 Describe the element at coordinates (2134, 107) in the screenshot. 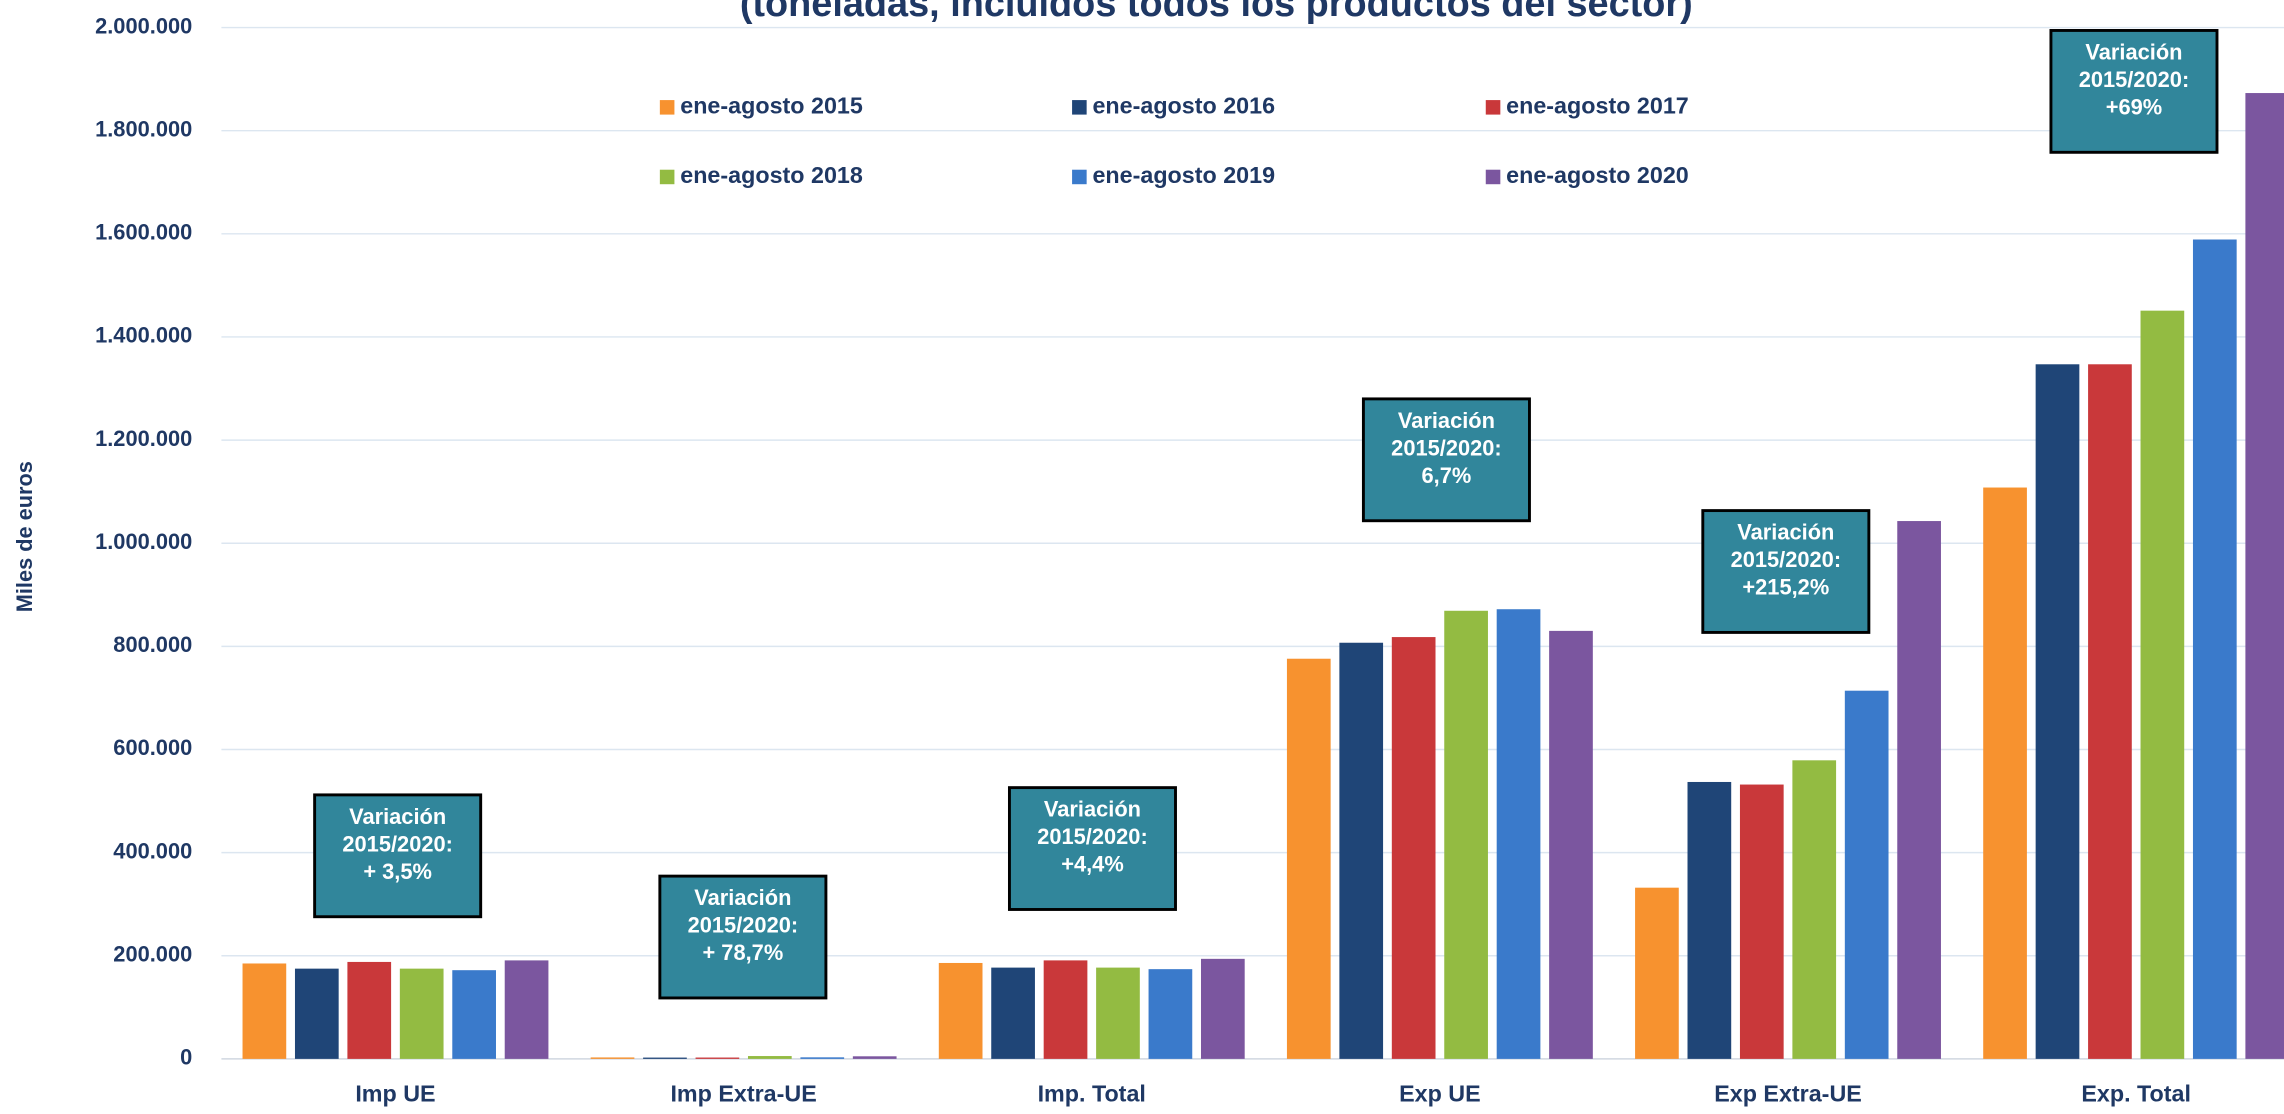

I see `annotation-text: +69%` at that location.